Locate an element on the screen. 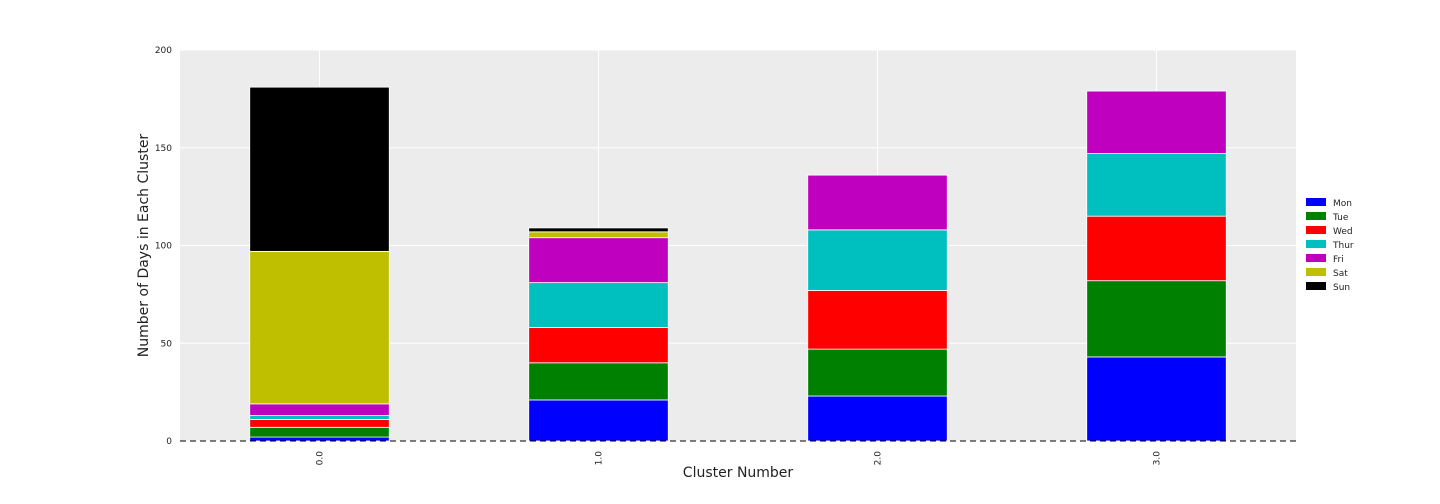 This screenshot has width=1440, height=504. bar-segment-fri-0.0 is located at coordinates (319, 409).